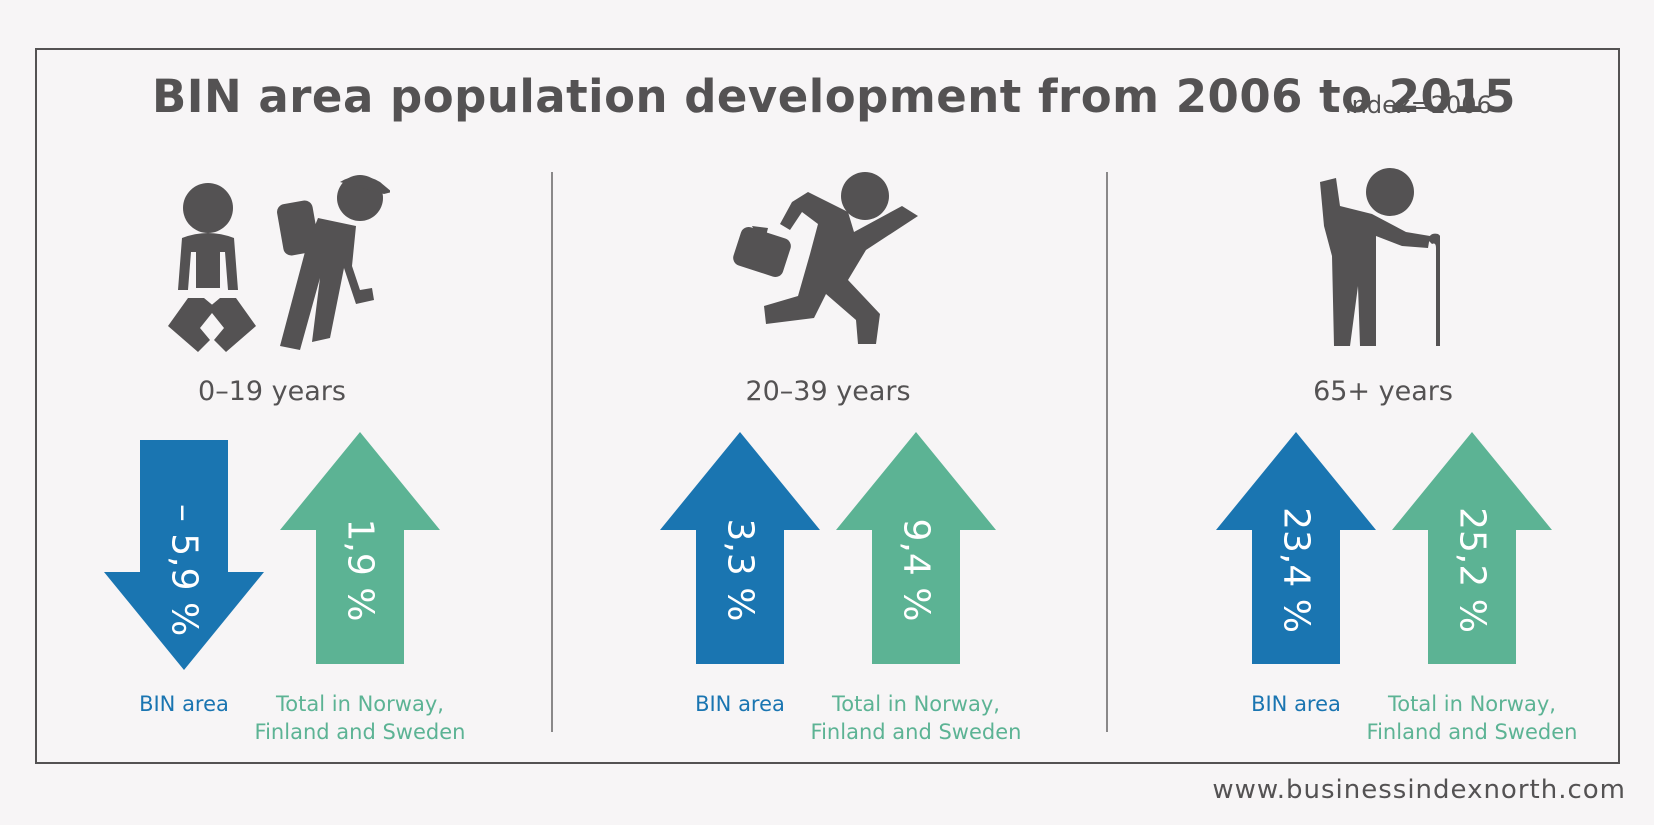 The height and width of the screenshot is (825, 1654). Describe the element at coordinates (828, 391) in the screenshot. I see `age-group-label: 20–39 years` at that location.